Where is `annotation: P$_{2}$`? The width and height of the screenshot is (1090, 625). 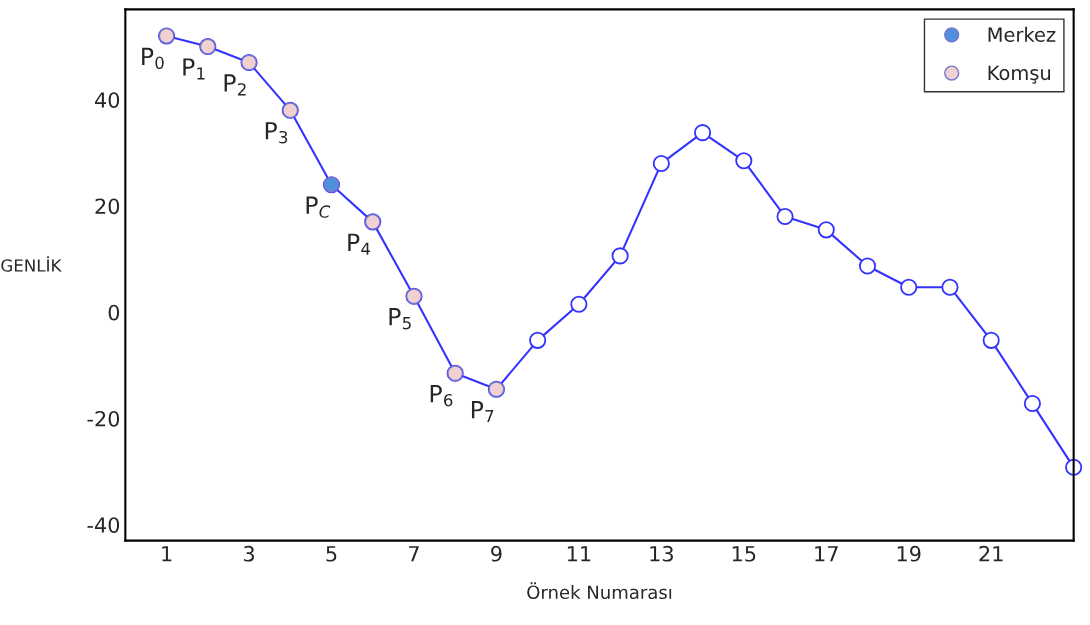
annotation: P$_{2}$ is located at coordinates (235, 85).